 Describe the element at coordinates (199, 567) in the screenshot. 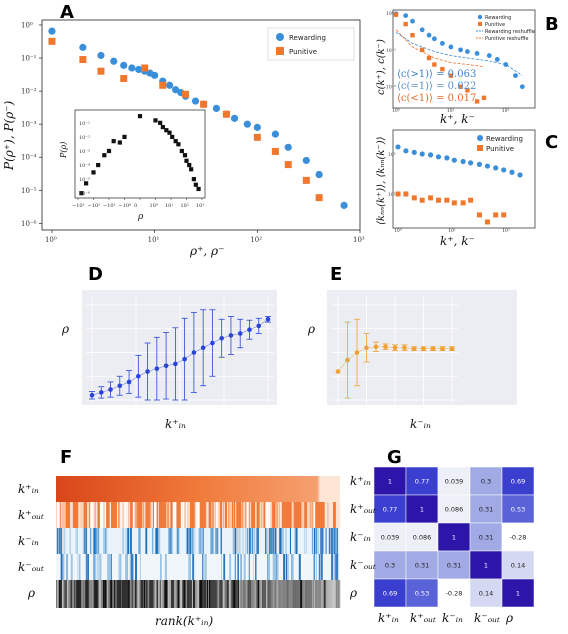

I see `f-row-kout-minus-stripes` at that location.